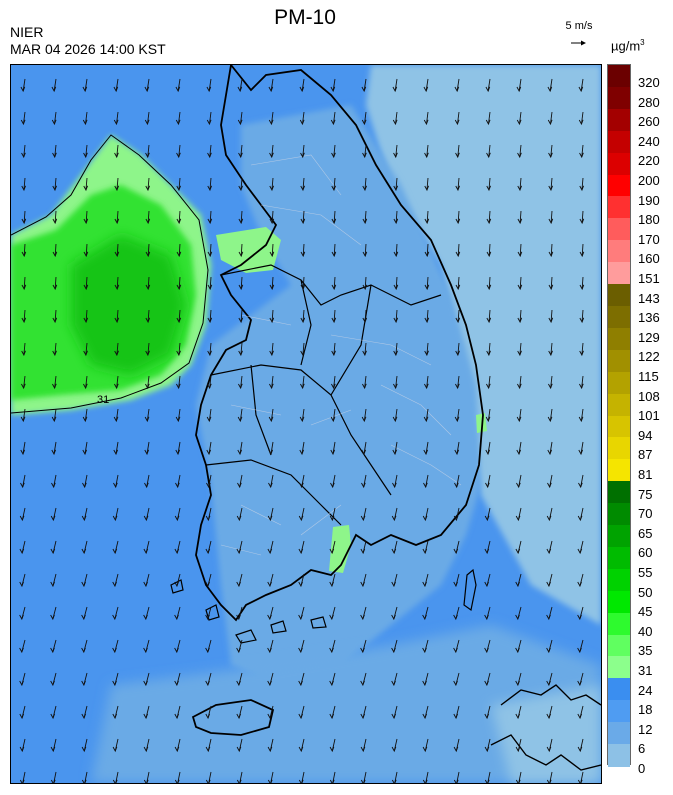  I want to click on colorbar-tick-label: 50, so click(645, 592).